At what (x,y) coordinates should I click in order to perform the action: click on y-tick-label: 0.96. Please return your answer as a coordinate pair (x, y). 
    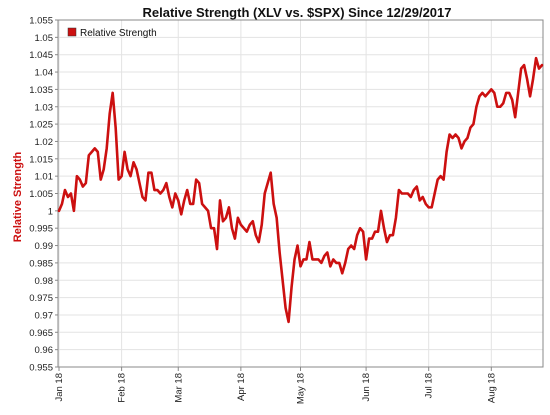
    Looking at the image, I should click on (44, 350).